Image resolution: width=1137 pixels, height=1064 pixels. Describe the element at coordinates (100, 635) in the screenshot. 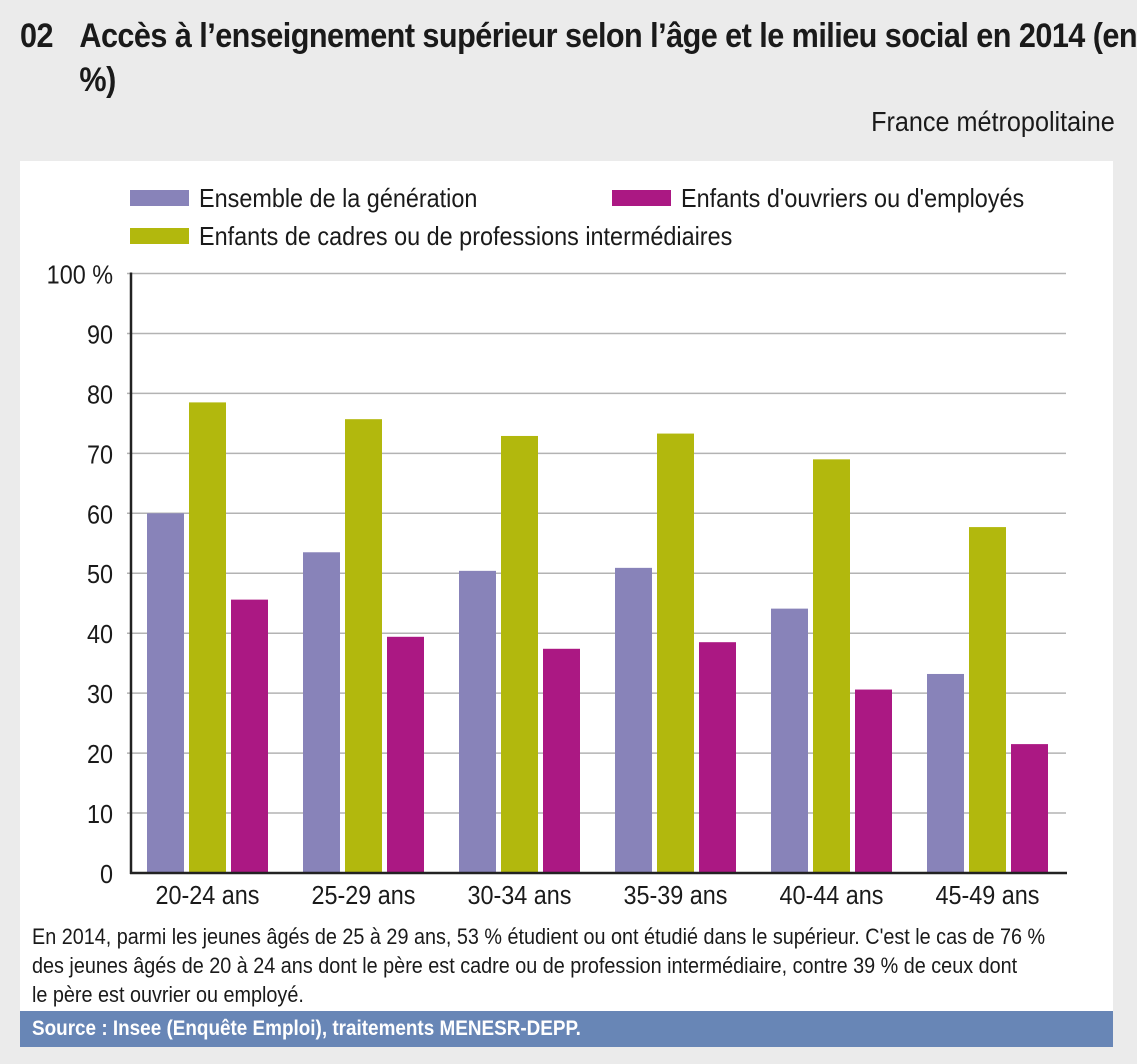

I see `y-tick-label: 40` at that location.